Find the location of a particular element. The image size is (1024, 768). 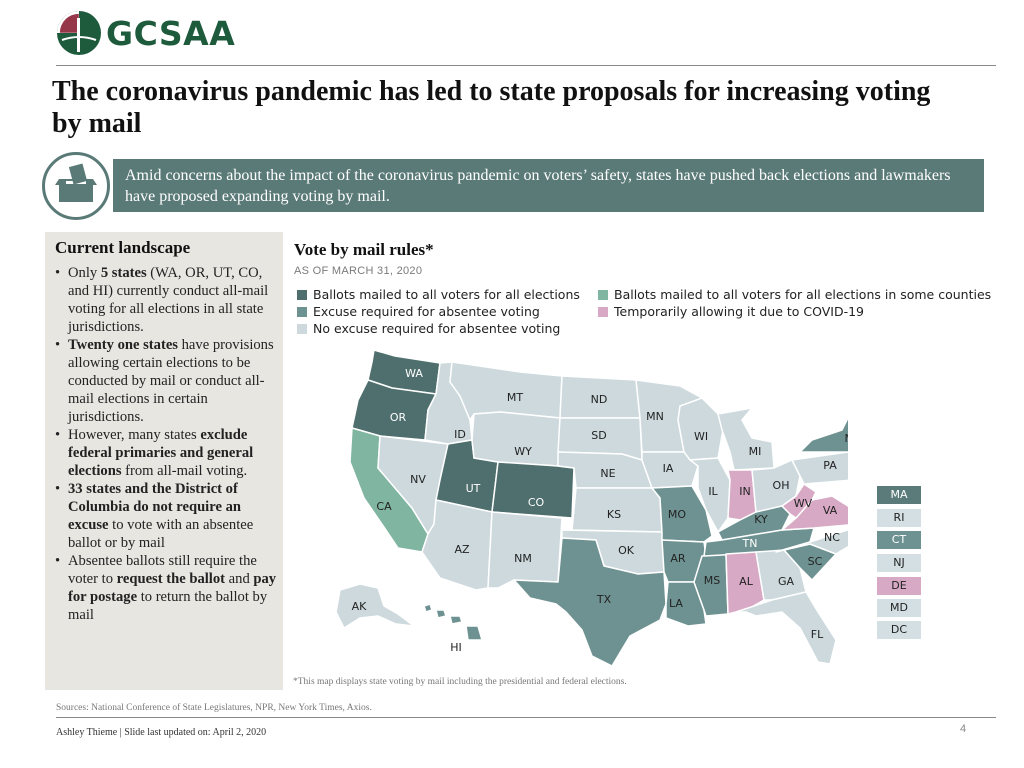

small-state-CT: CT is located at coordinates (899, 540).